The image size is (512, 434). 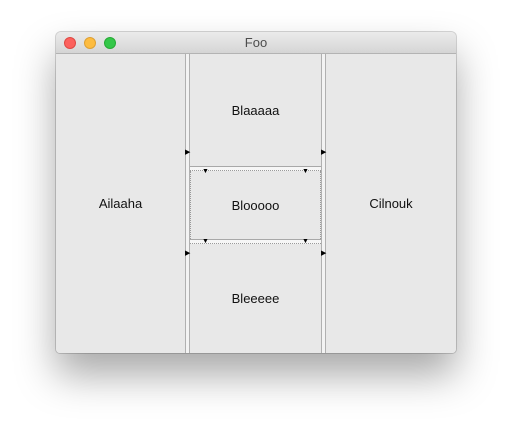 What do you see at coordinates (255, 168) in the screenshot?
I see `top-horizontal-divider` at bounding box center [255, 168].